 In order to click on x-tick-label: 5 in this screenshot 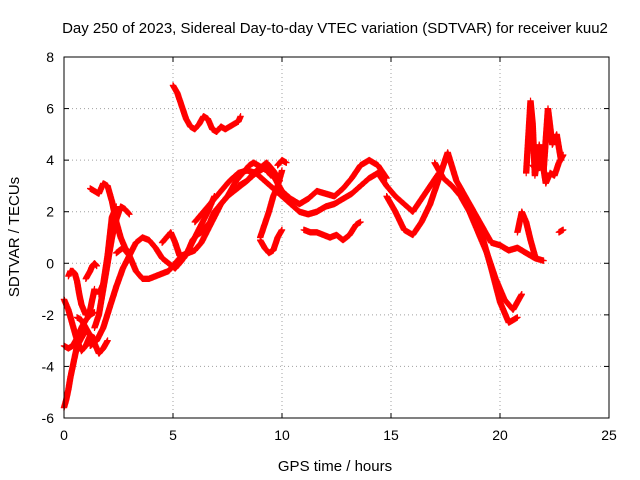, I will do `click(173, 435)`.